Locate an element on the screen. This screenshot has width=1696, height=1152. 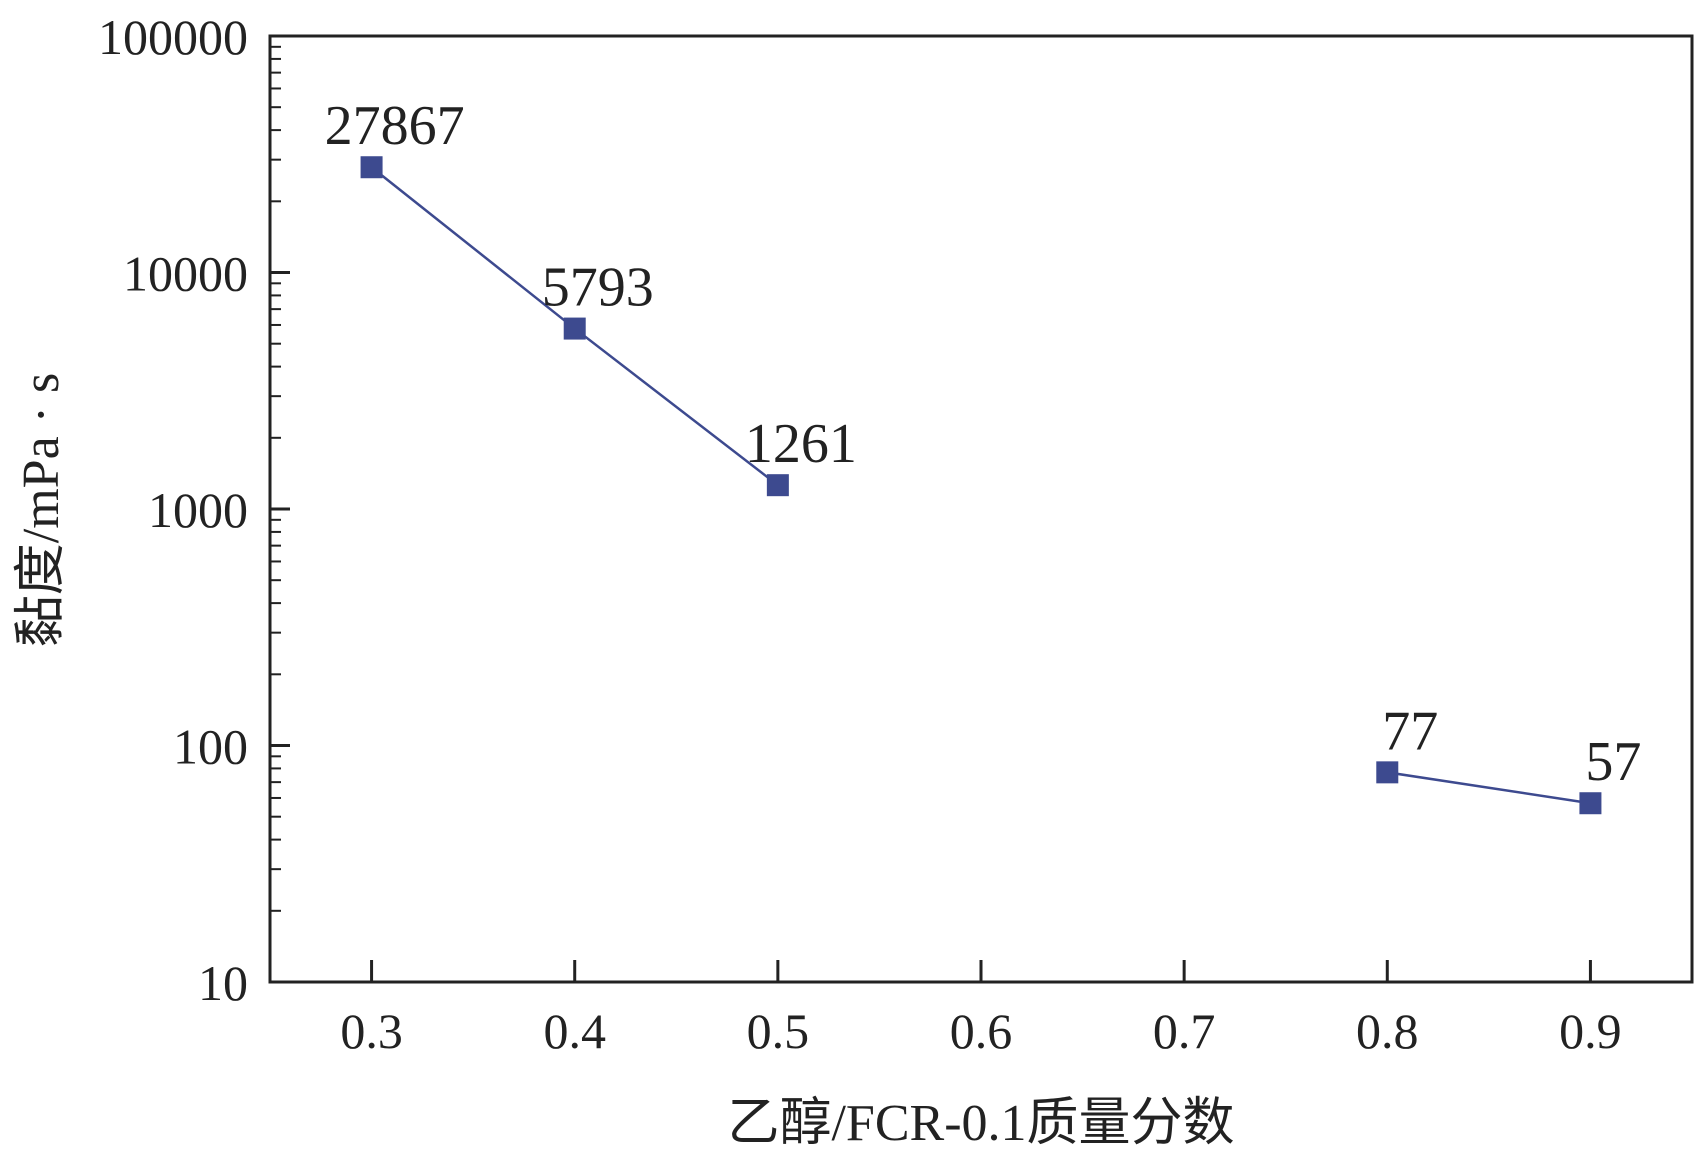
y-tick-label: 1000 is located at coordinates (198, 510).